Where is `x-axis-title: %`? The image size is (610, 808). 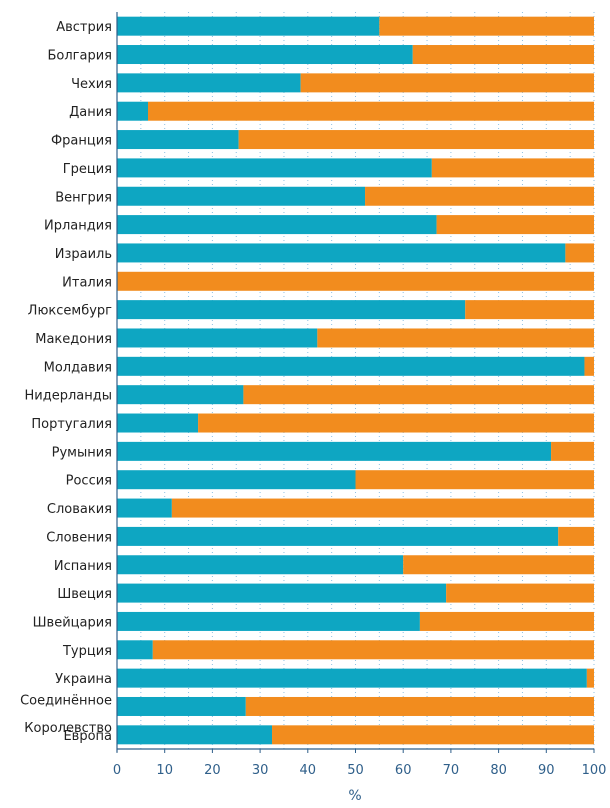 x-axis-title: % is located at coordinates (354, 796).